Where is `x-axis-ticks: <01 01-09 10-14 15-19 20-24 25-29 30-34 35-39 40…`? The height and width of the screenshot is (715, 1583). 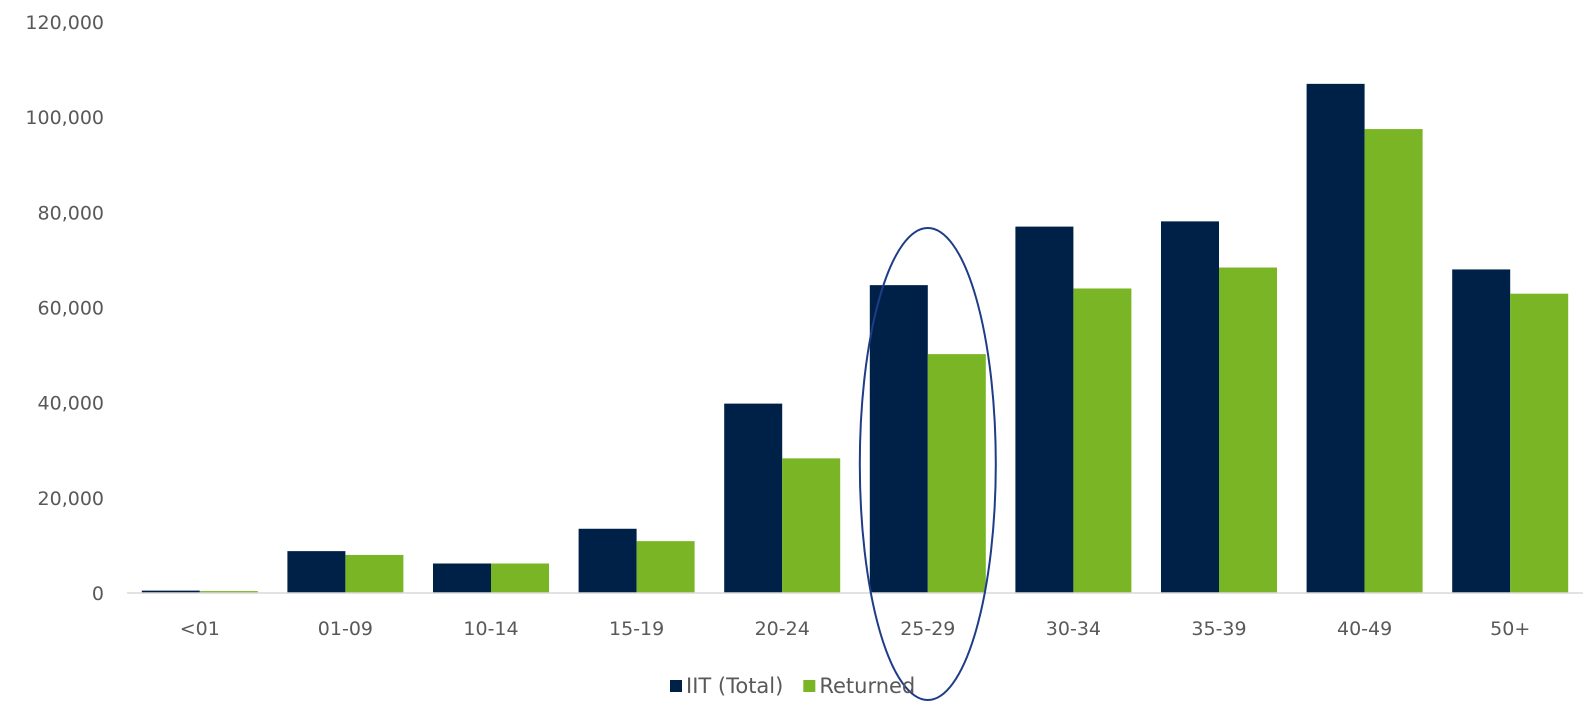
x-axis-ticks: <01 01-09 10-14 15-19 20-24 25-29 30-34 35-39 40… is located at coordinates (855, 629).